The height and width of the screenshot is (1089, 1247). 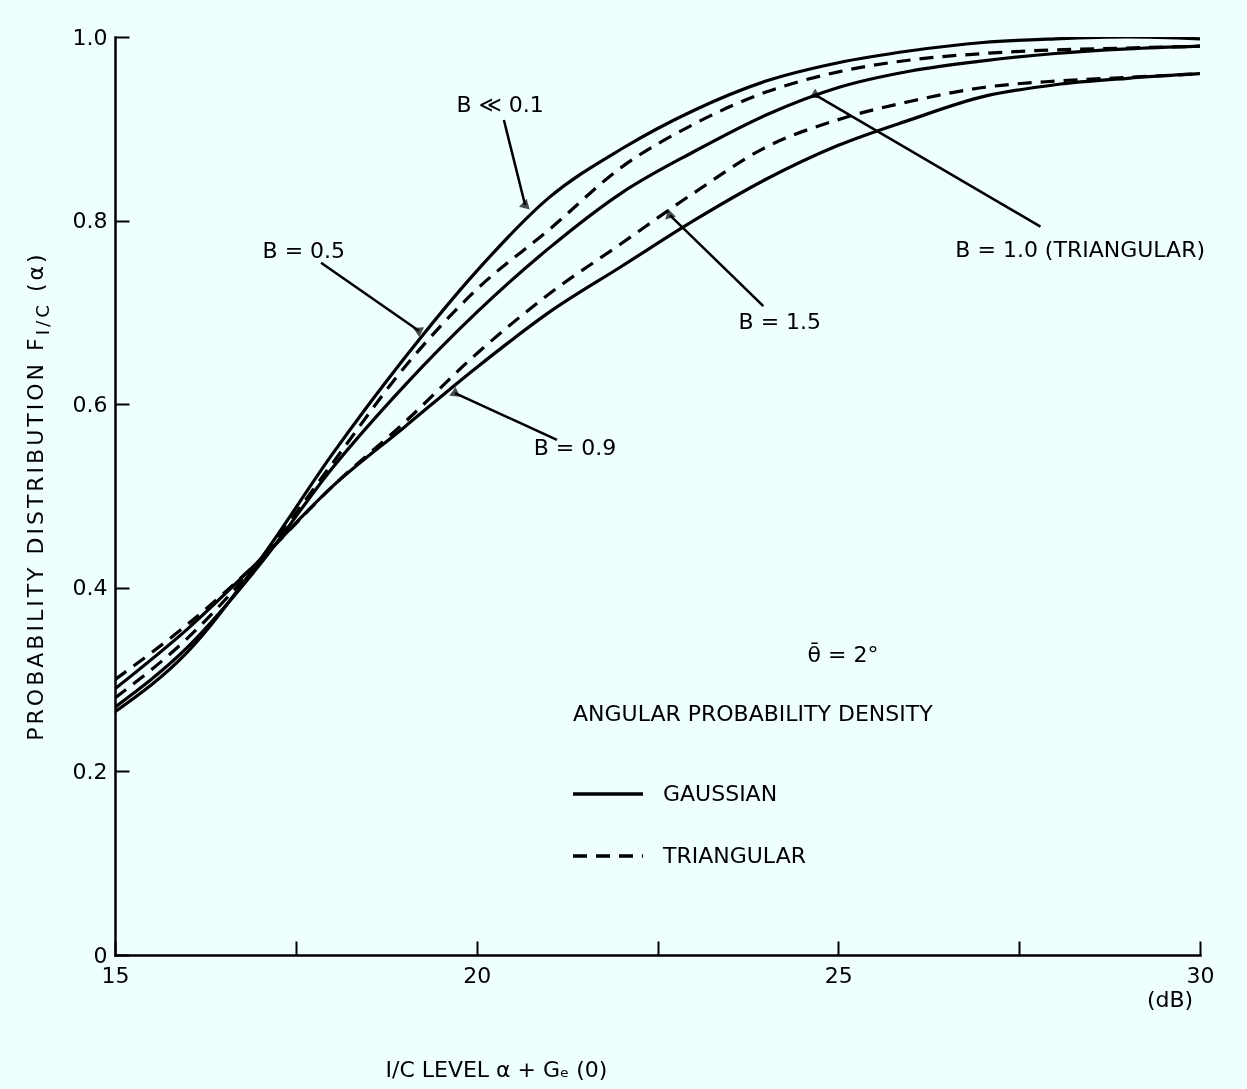 I want to click on annotation: B = 1.5, so click(x=780, y=322).